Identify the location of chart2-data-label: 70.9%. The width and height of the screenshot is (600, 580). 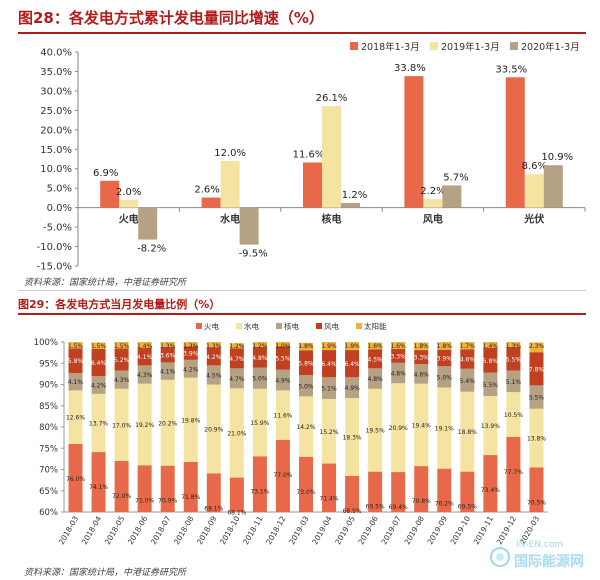
(167, 501).